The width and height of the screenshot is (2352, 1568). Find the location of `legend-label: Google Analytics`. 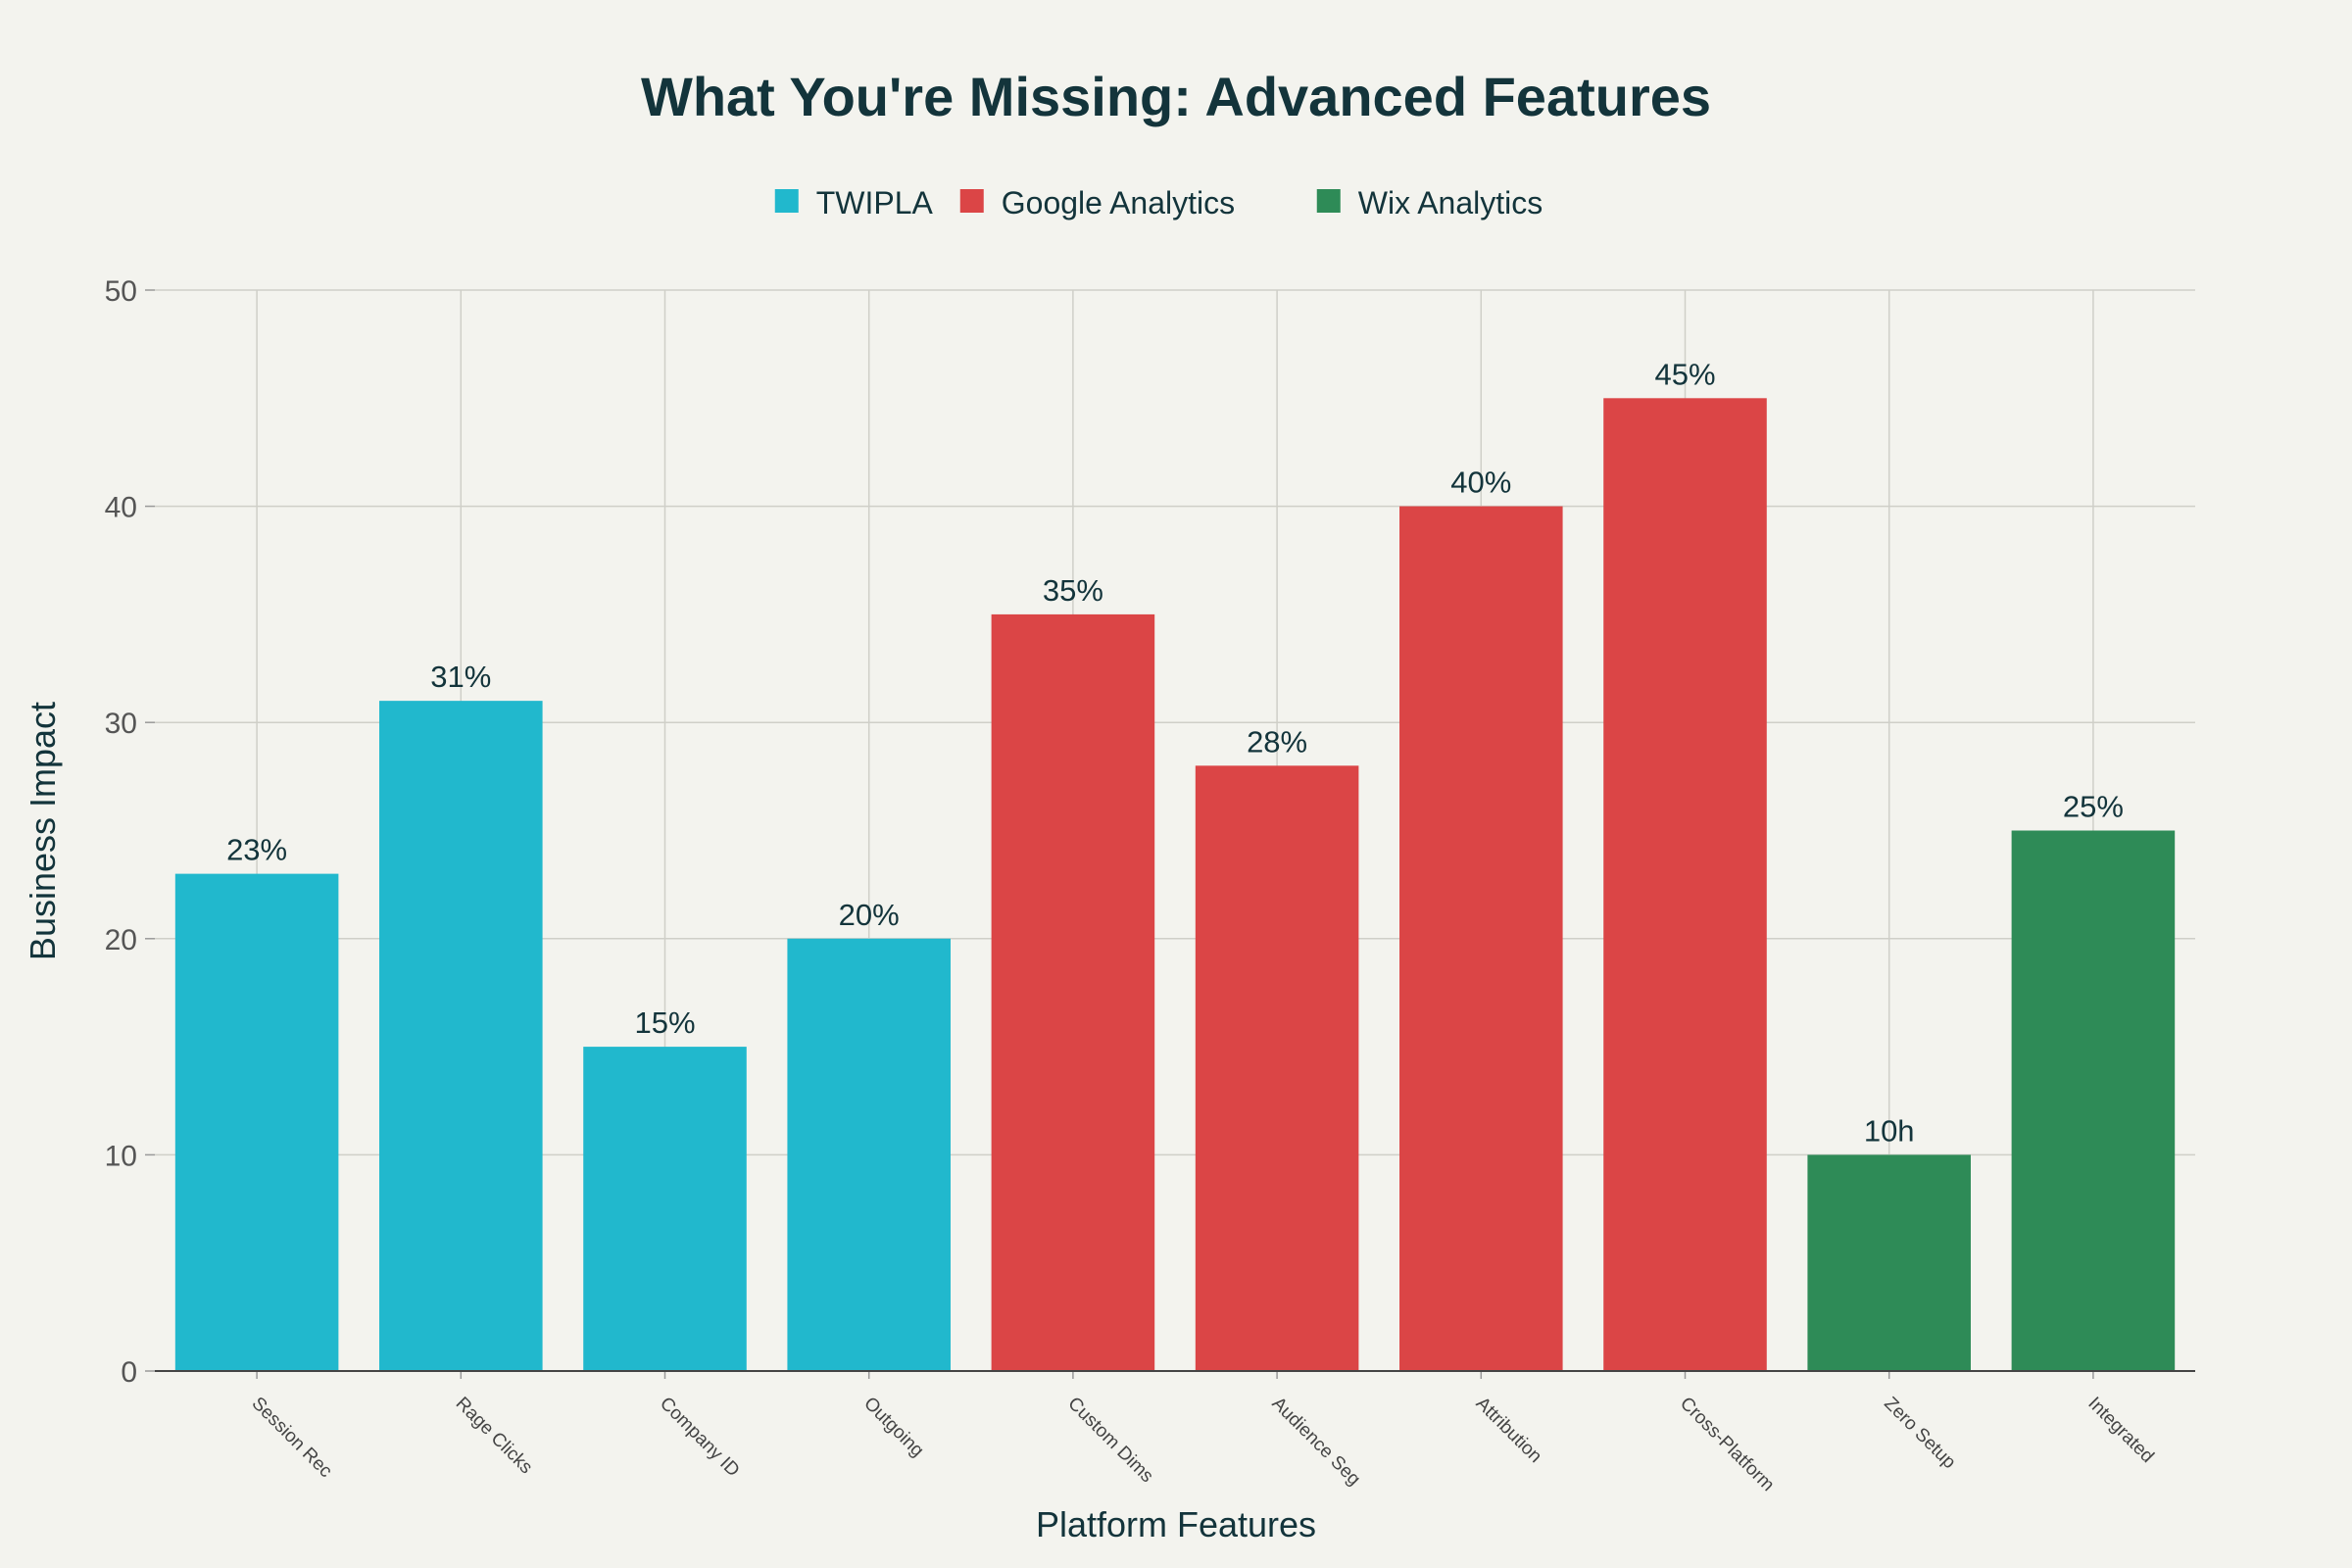

legend-label: Google Analytics is located at coordinates (1118, 202).